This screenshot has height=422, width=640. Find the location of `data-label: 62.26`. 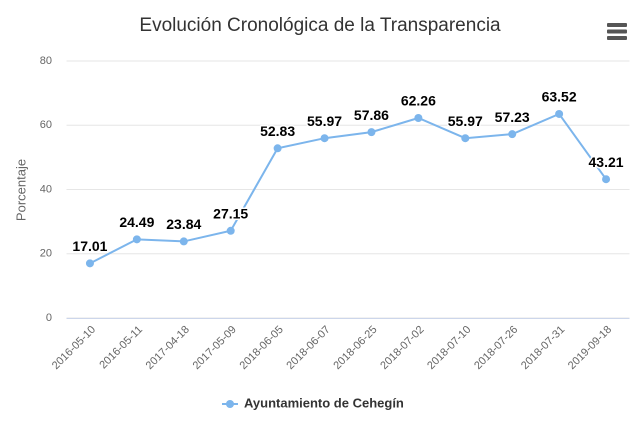

data-label: 62.26 is located at coordinates (418, 101).